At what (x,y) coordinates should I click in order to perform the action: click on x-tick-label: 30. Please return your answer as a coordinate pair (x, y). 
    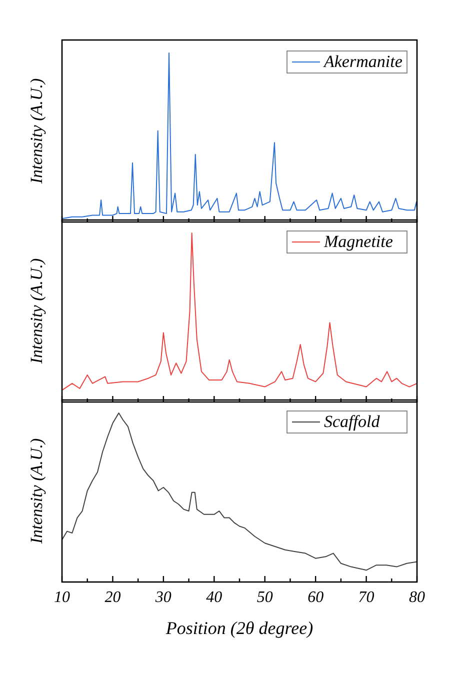
    Looking at the image, I should click on (163, 597).